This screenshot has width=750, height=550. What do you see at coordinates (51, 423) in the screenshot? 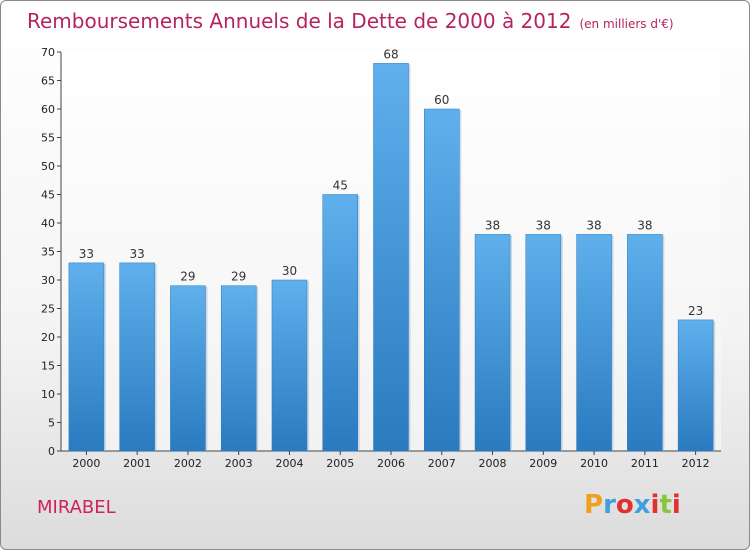
I see `y-tick-label: 5` at bounding box center [51, 423].